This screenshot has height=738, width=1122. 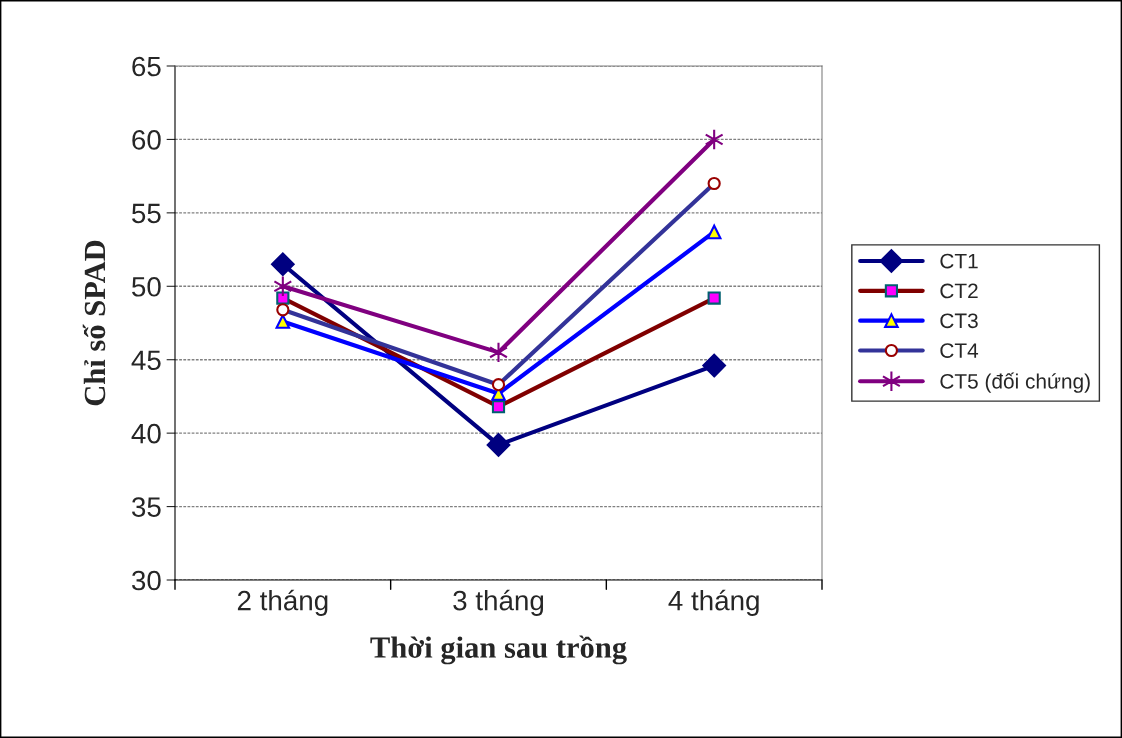 What do you see at coordinates (498, 650) in the screenshot?
I see `x-axis-title: Thời gian sau trồng` at bounding box center [498, 650].